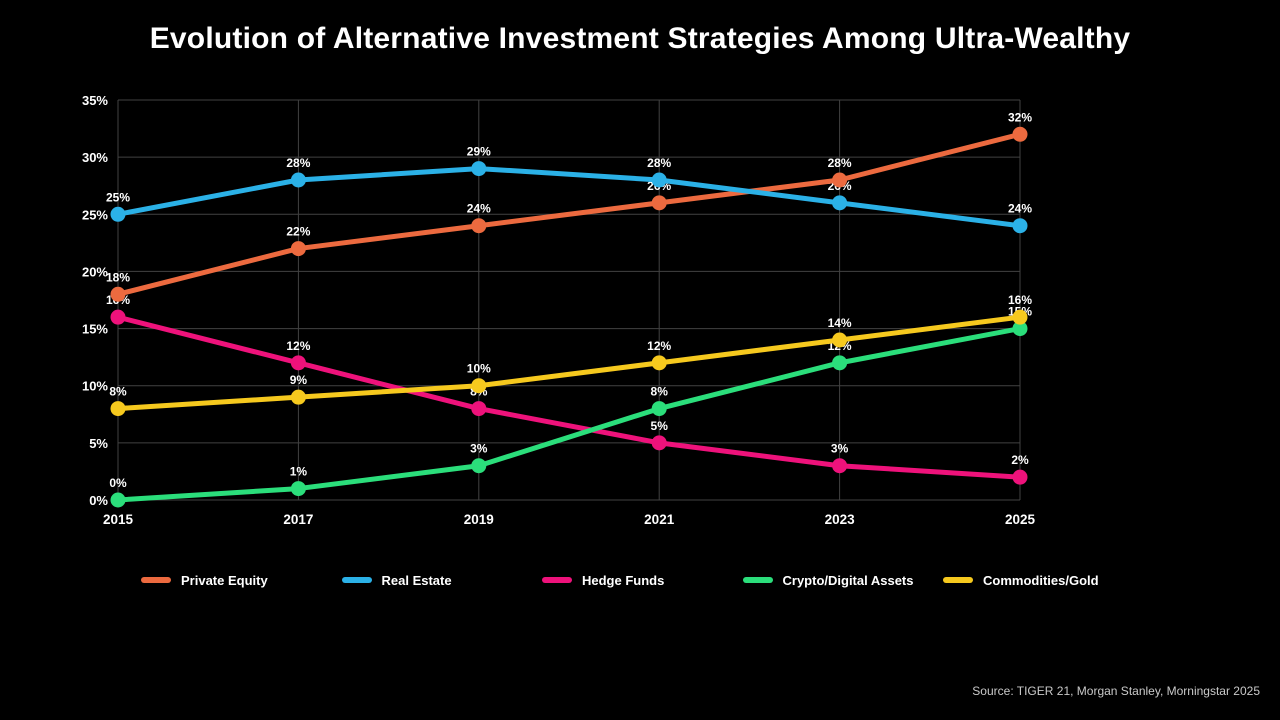 This screenshot has width=1280, height=720. Describe the element at coordinates (660, 426) in the screenshot. I see `svg-text: 5%` at that location.